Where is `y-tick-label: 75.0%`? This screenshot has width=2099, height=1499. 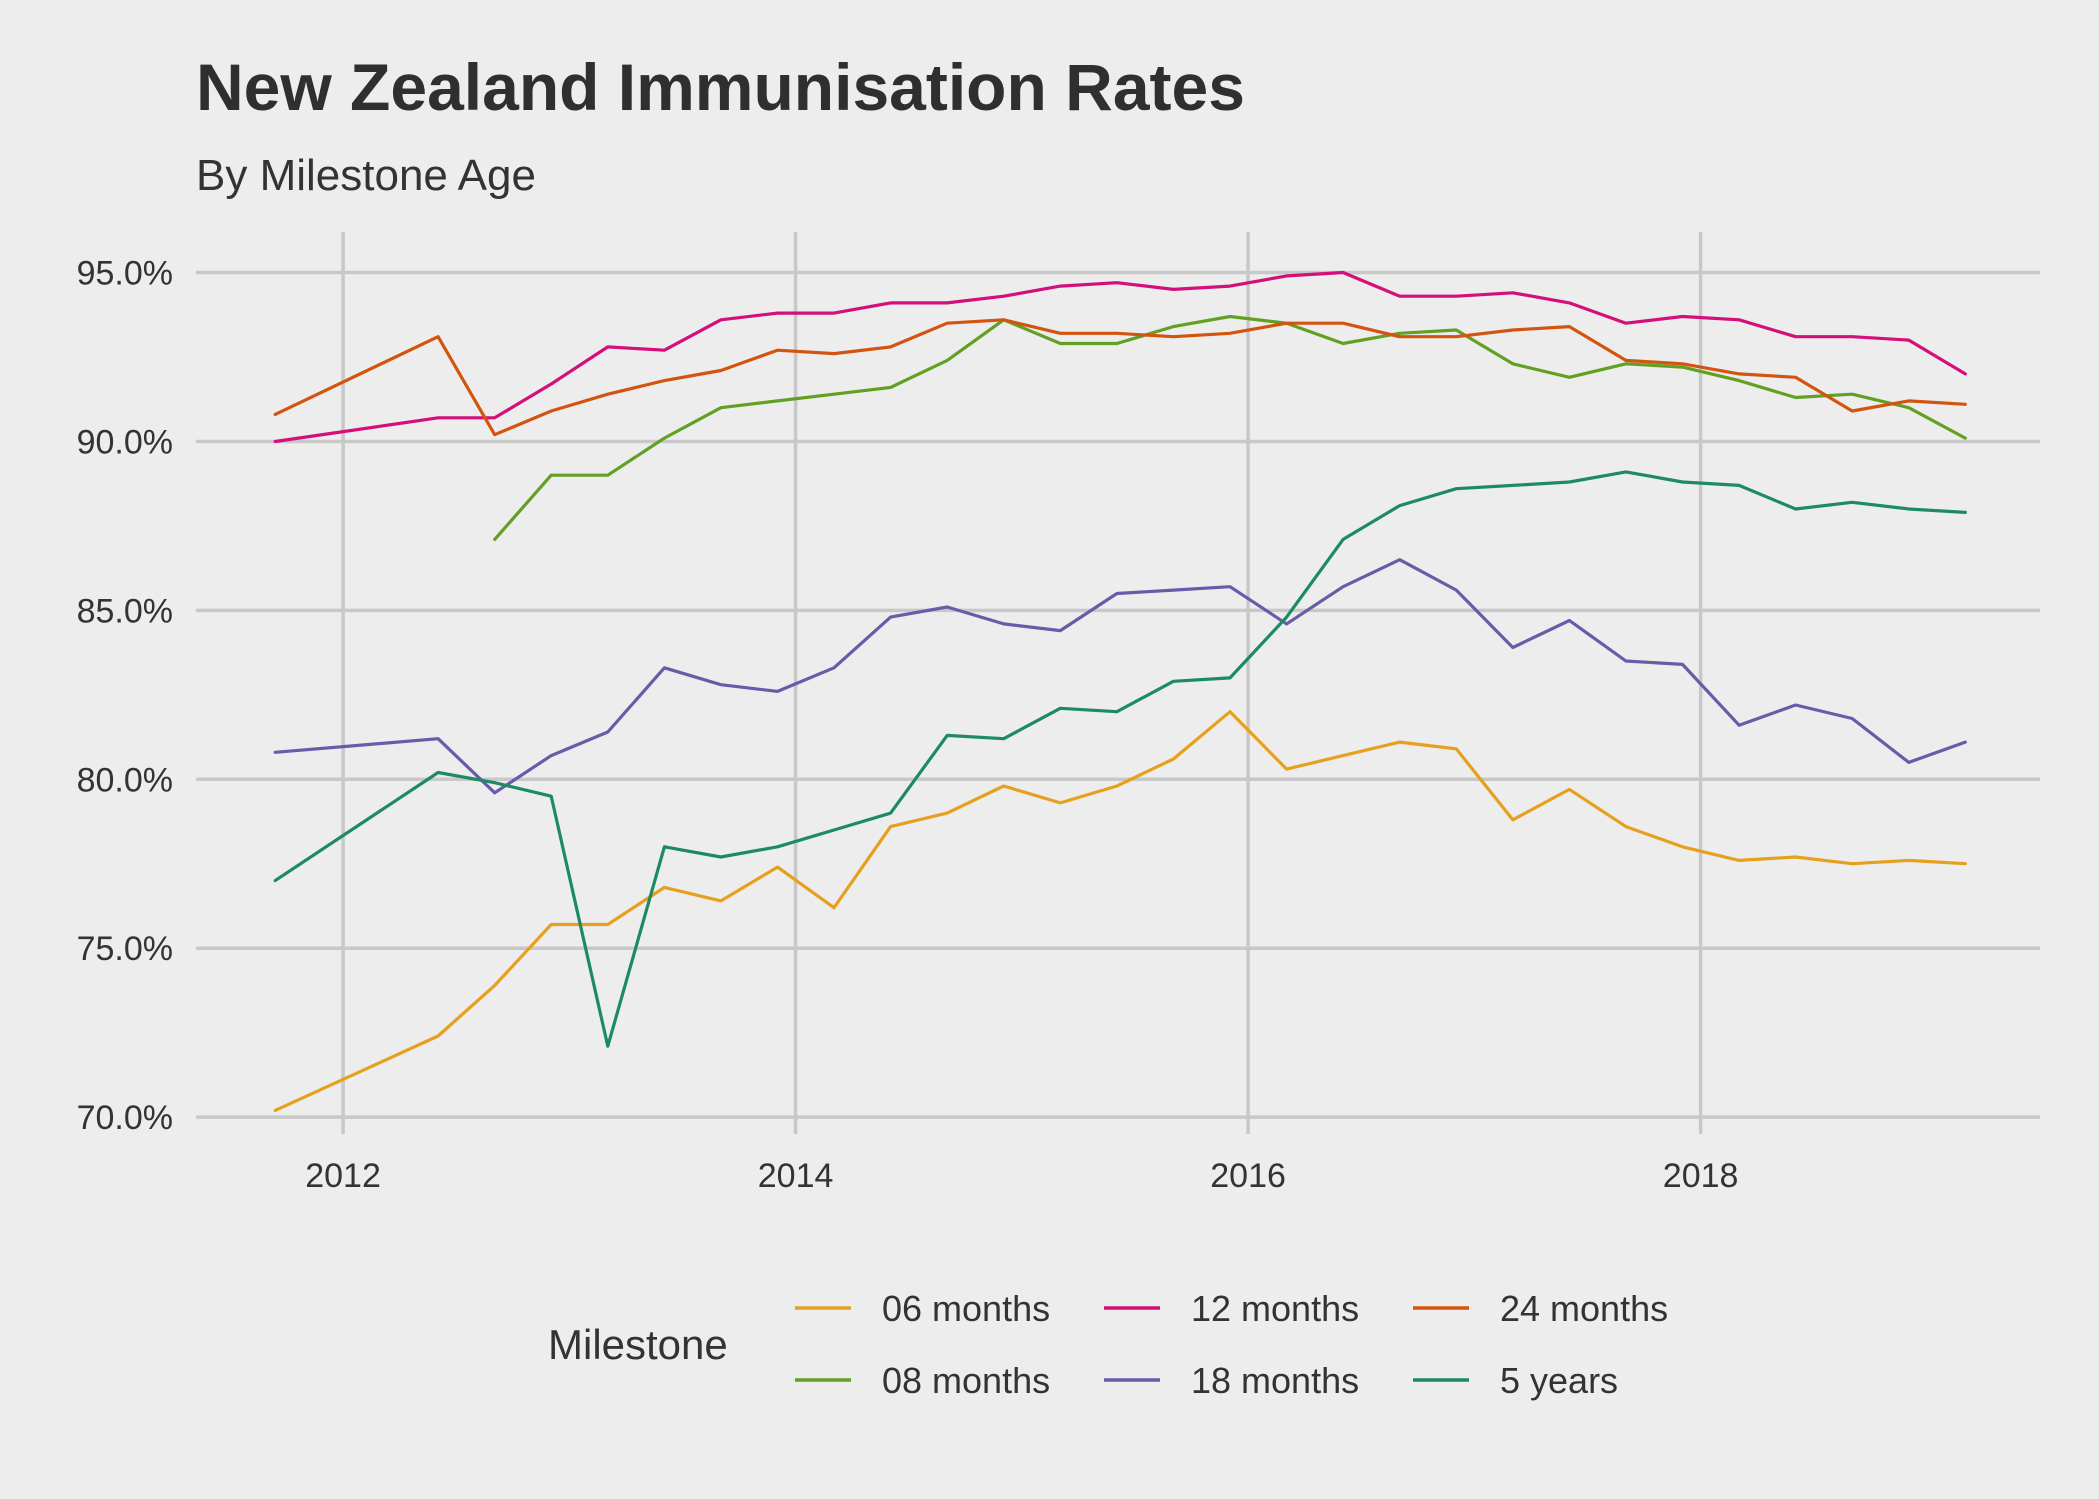 y-tick-label: 75.0% is located at coordinates (125, 949).